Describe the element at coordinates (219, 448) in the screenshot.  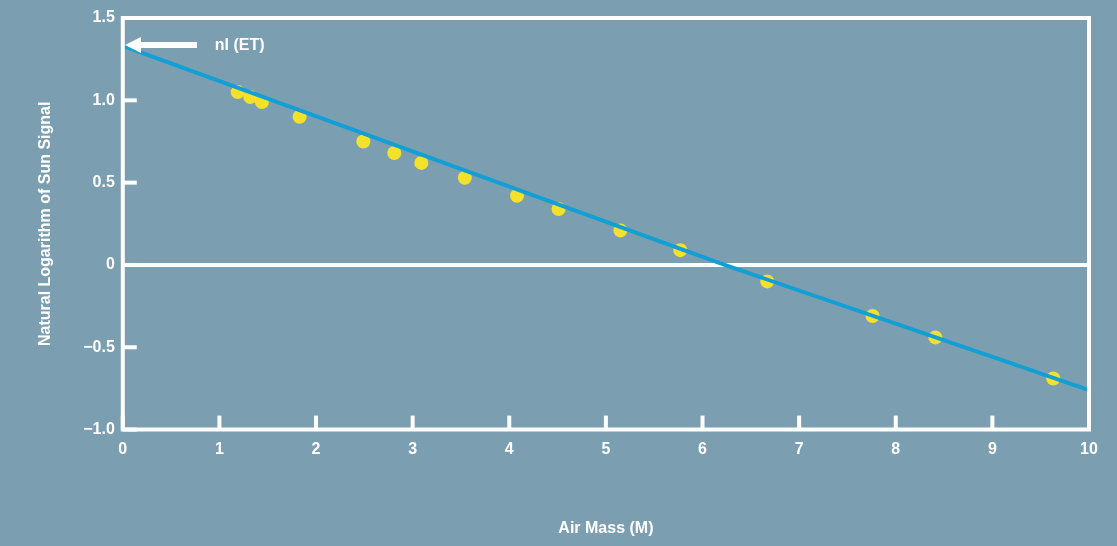
I see `x-tick-label: 1` at that location.